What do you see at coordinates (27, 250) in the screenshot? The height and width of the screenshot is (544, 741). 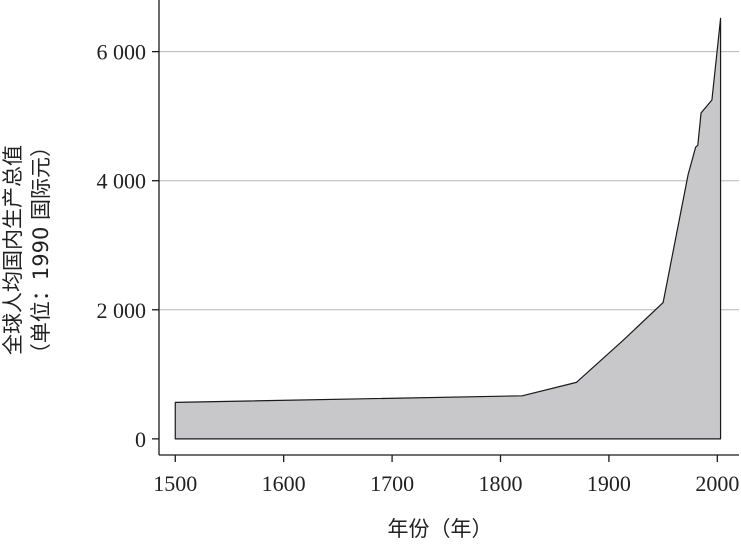 I see `y-axis-label: 全球人均国内生产总值 （单位：1990 国际元）` at bounding box center [27, 250].